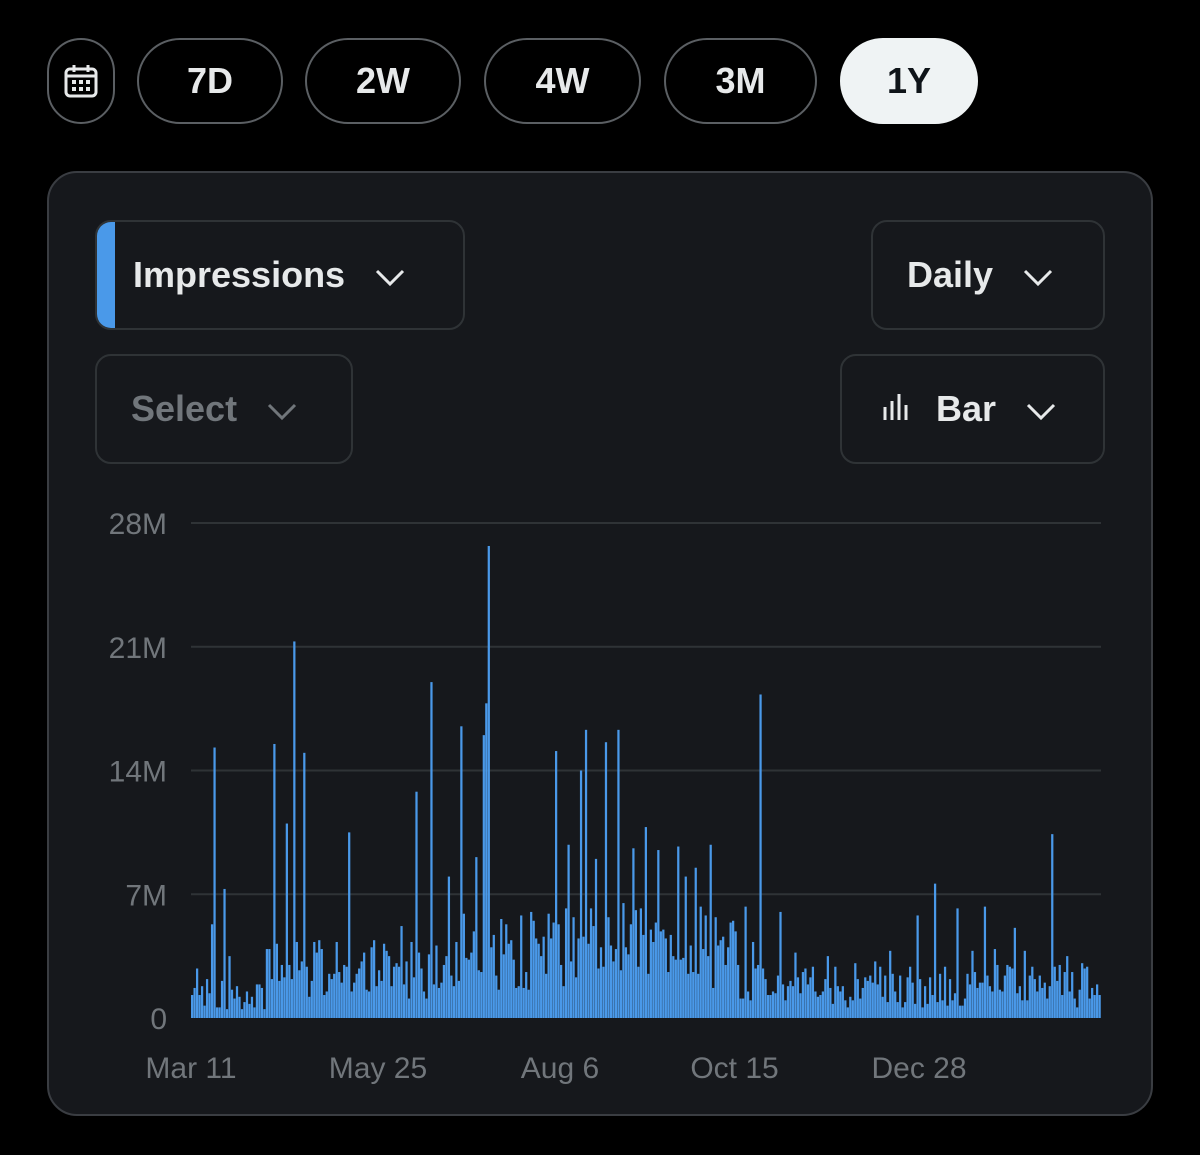 Image resolution: width=1200 pixels, height=1155 pixels. What do you see at coordinates (210, 81) in the screenshot?
I see `range-7d-button: 7D` at bounding box center [210, 81].